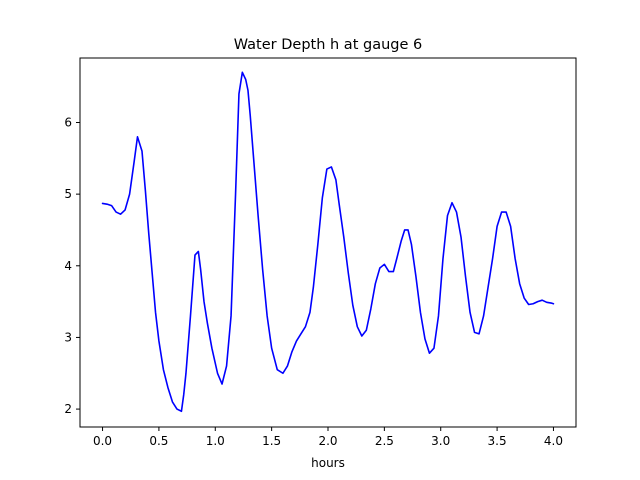  I want to click on x-axis-label: hours, so click(328, 463).